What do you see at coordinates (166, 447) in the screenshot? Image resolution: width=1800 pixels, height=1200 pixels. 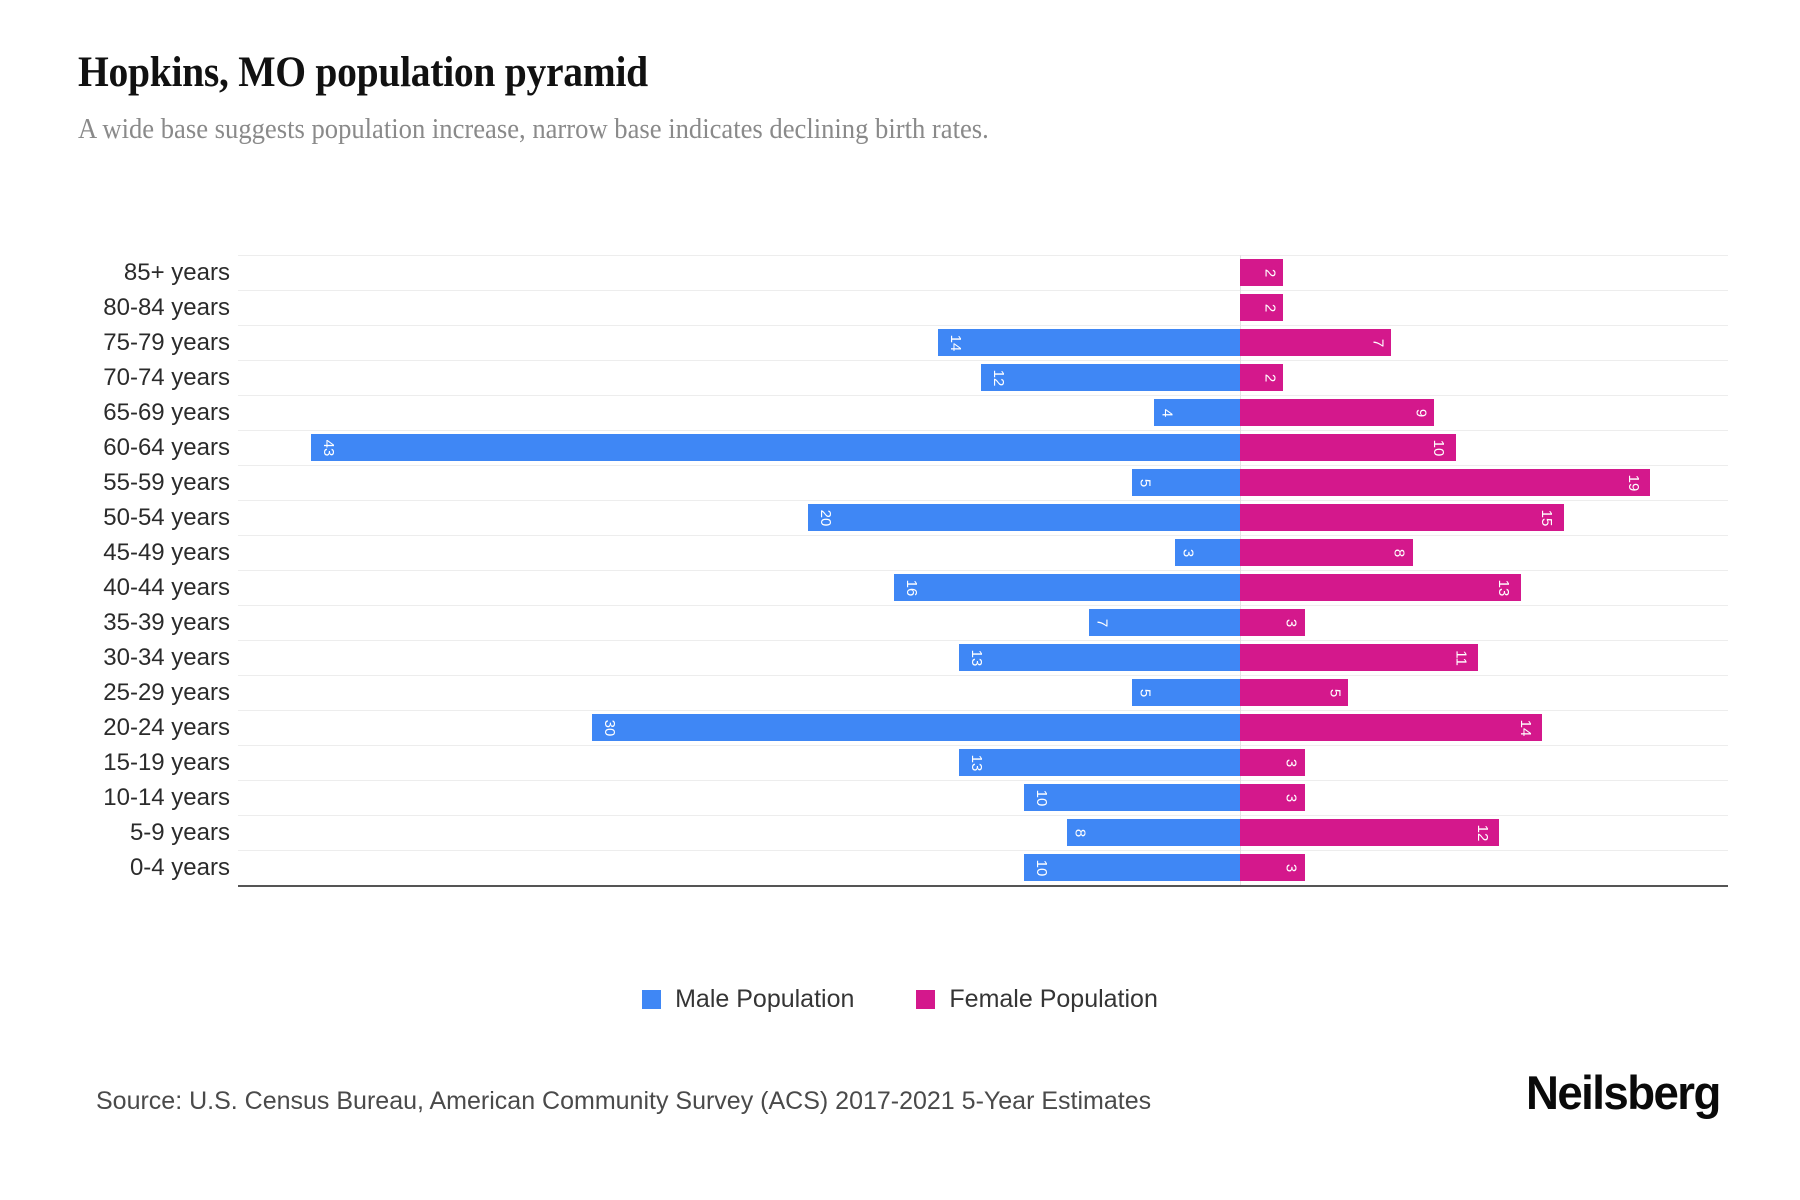 I see `age-group-label: 60-64 years` at bounding box center [166, 447].